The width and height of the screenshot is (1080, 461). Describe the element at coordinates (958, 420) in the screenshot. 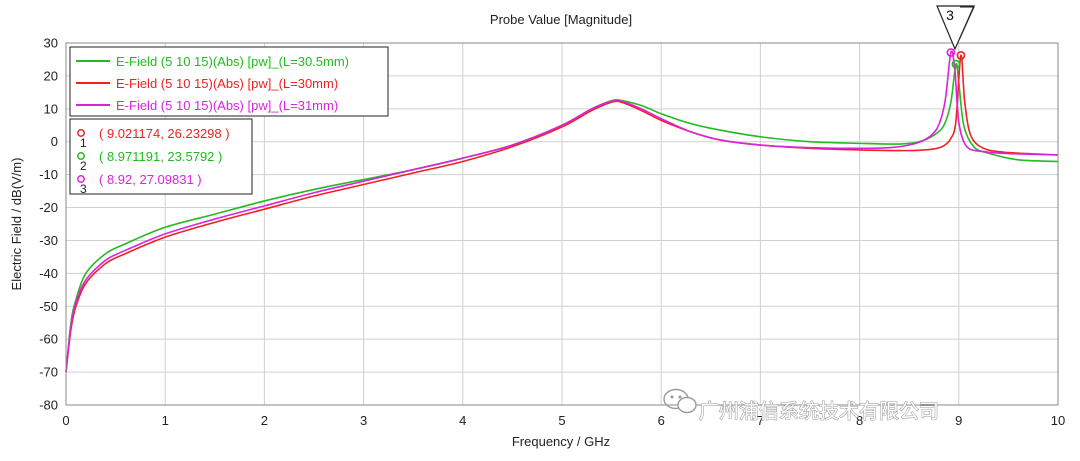

I see `x-tick-label: 9` at that location.